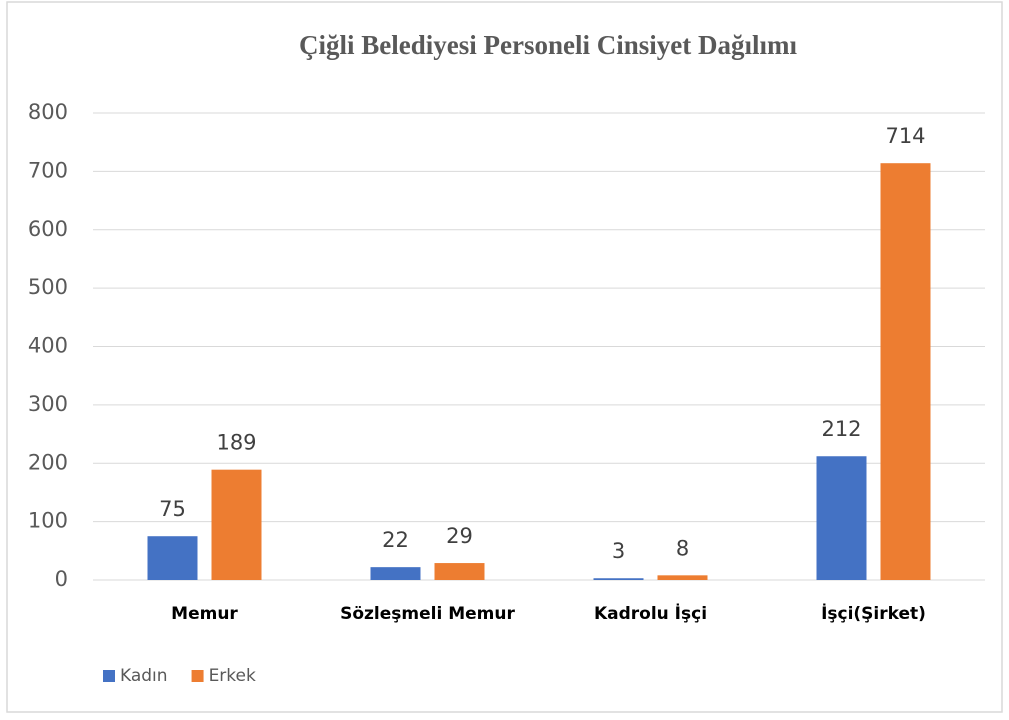 The width and height of the screenshot is (1009, 720). Describe the element at coordinates (650, 613) in the screenshot. I see `x-tick-label: Kadrolu İşçi` at that location.